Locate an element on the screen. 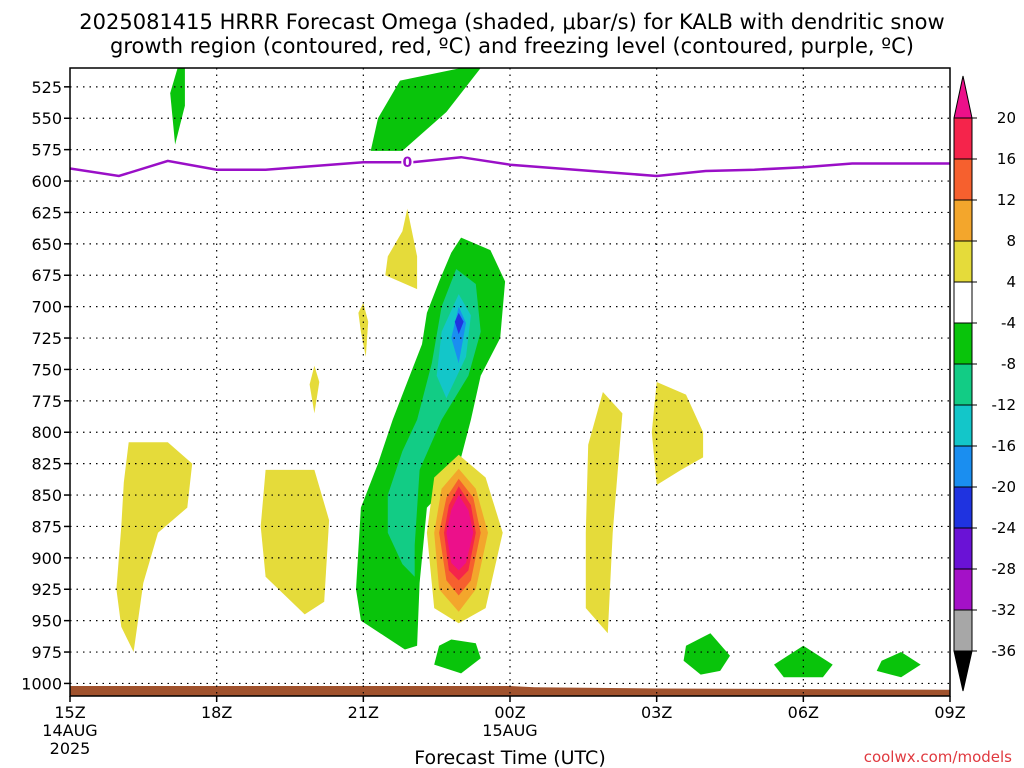 This screenshot has height=768, width=1024. y-tick-label: 875 is located at coordinates (46, 526).